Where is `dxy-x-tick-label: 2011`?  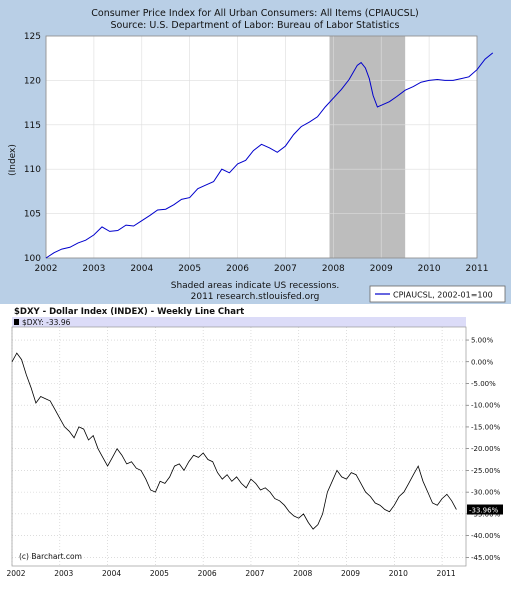 dxy-x-tick-label: 2011 is located at coordinates (446, 573).